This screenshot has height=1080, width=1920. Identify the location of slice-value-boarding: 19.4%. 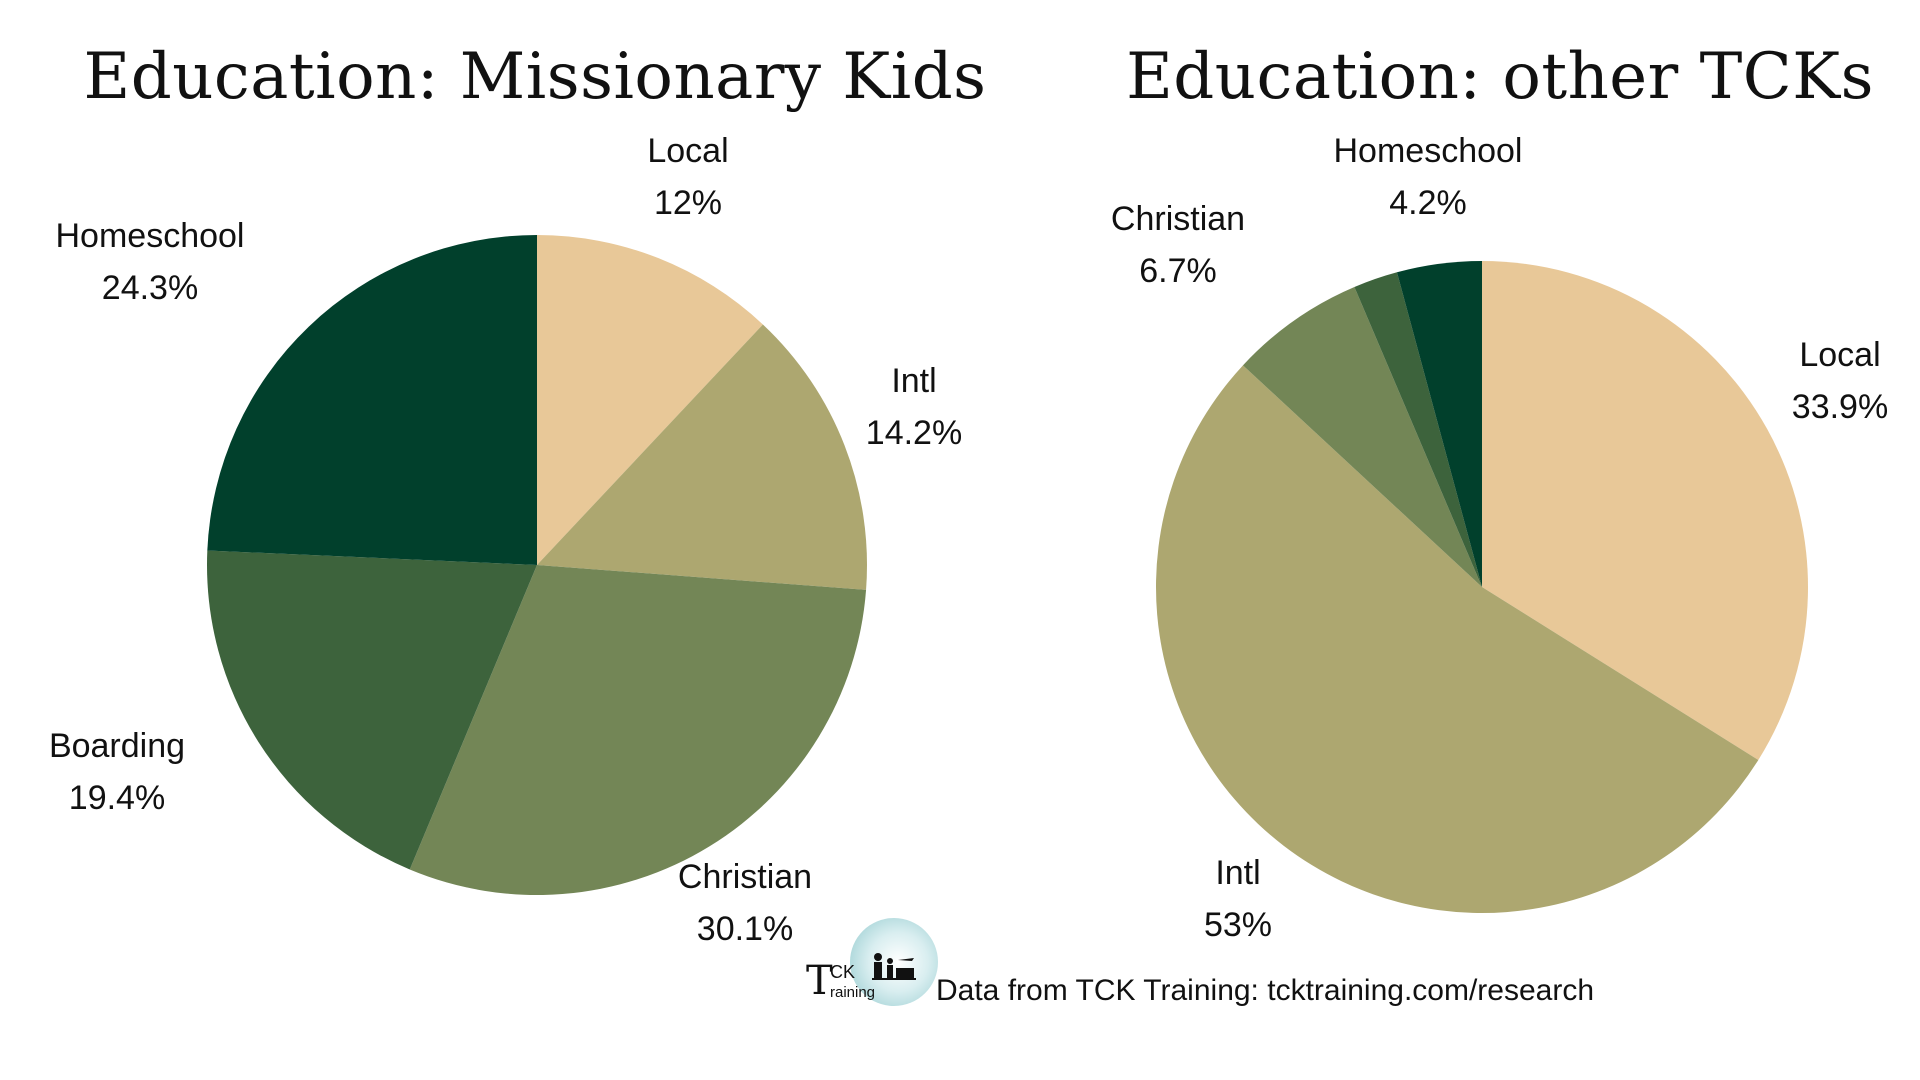
(117, 798).